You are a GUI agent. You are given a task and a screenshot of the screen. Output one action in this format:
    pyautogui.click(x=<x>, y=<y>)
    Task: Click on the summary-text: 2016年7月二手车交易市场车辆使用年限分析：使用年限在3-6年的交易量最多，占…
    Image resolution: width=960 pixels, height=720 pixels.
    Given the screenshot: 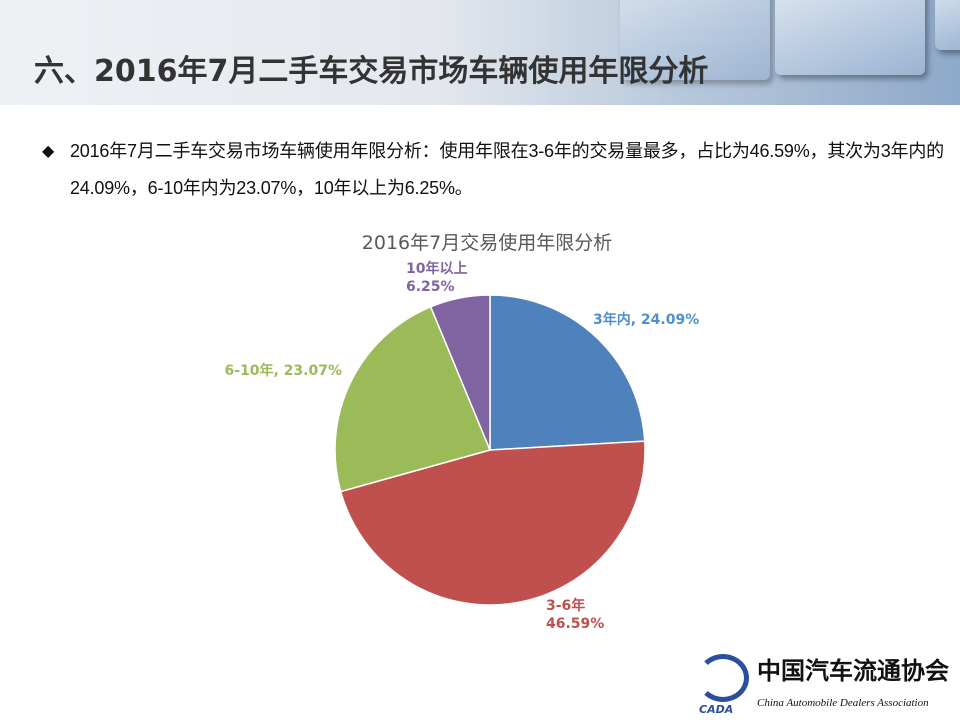 What is the action you would take?
    pyautogui.click(x=507, y=169)
    